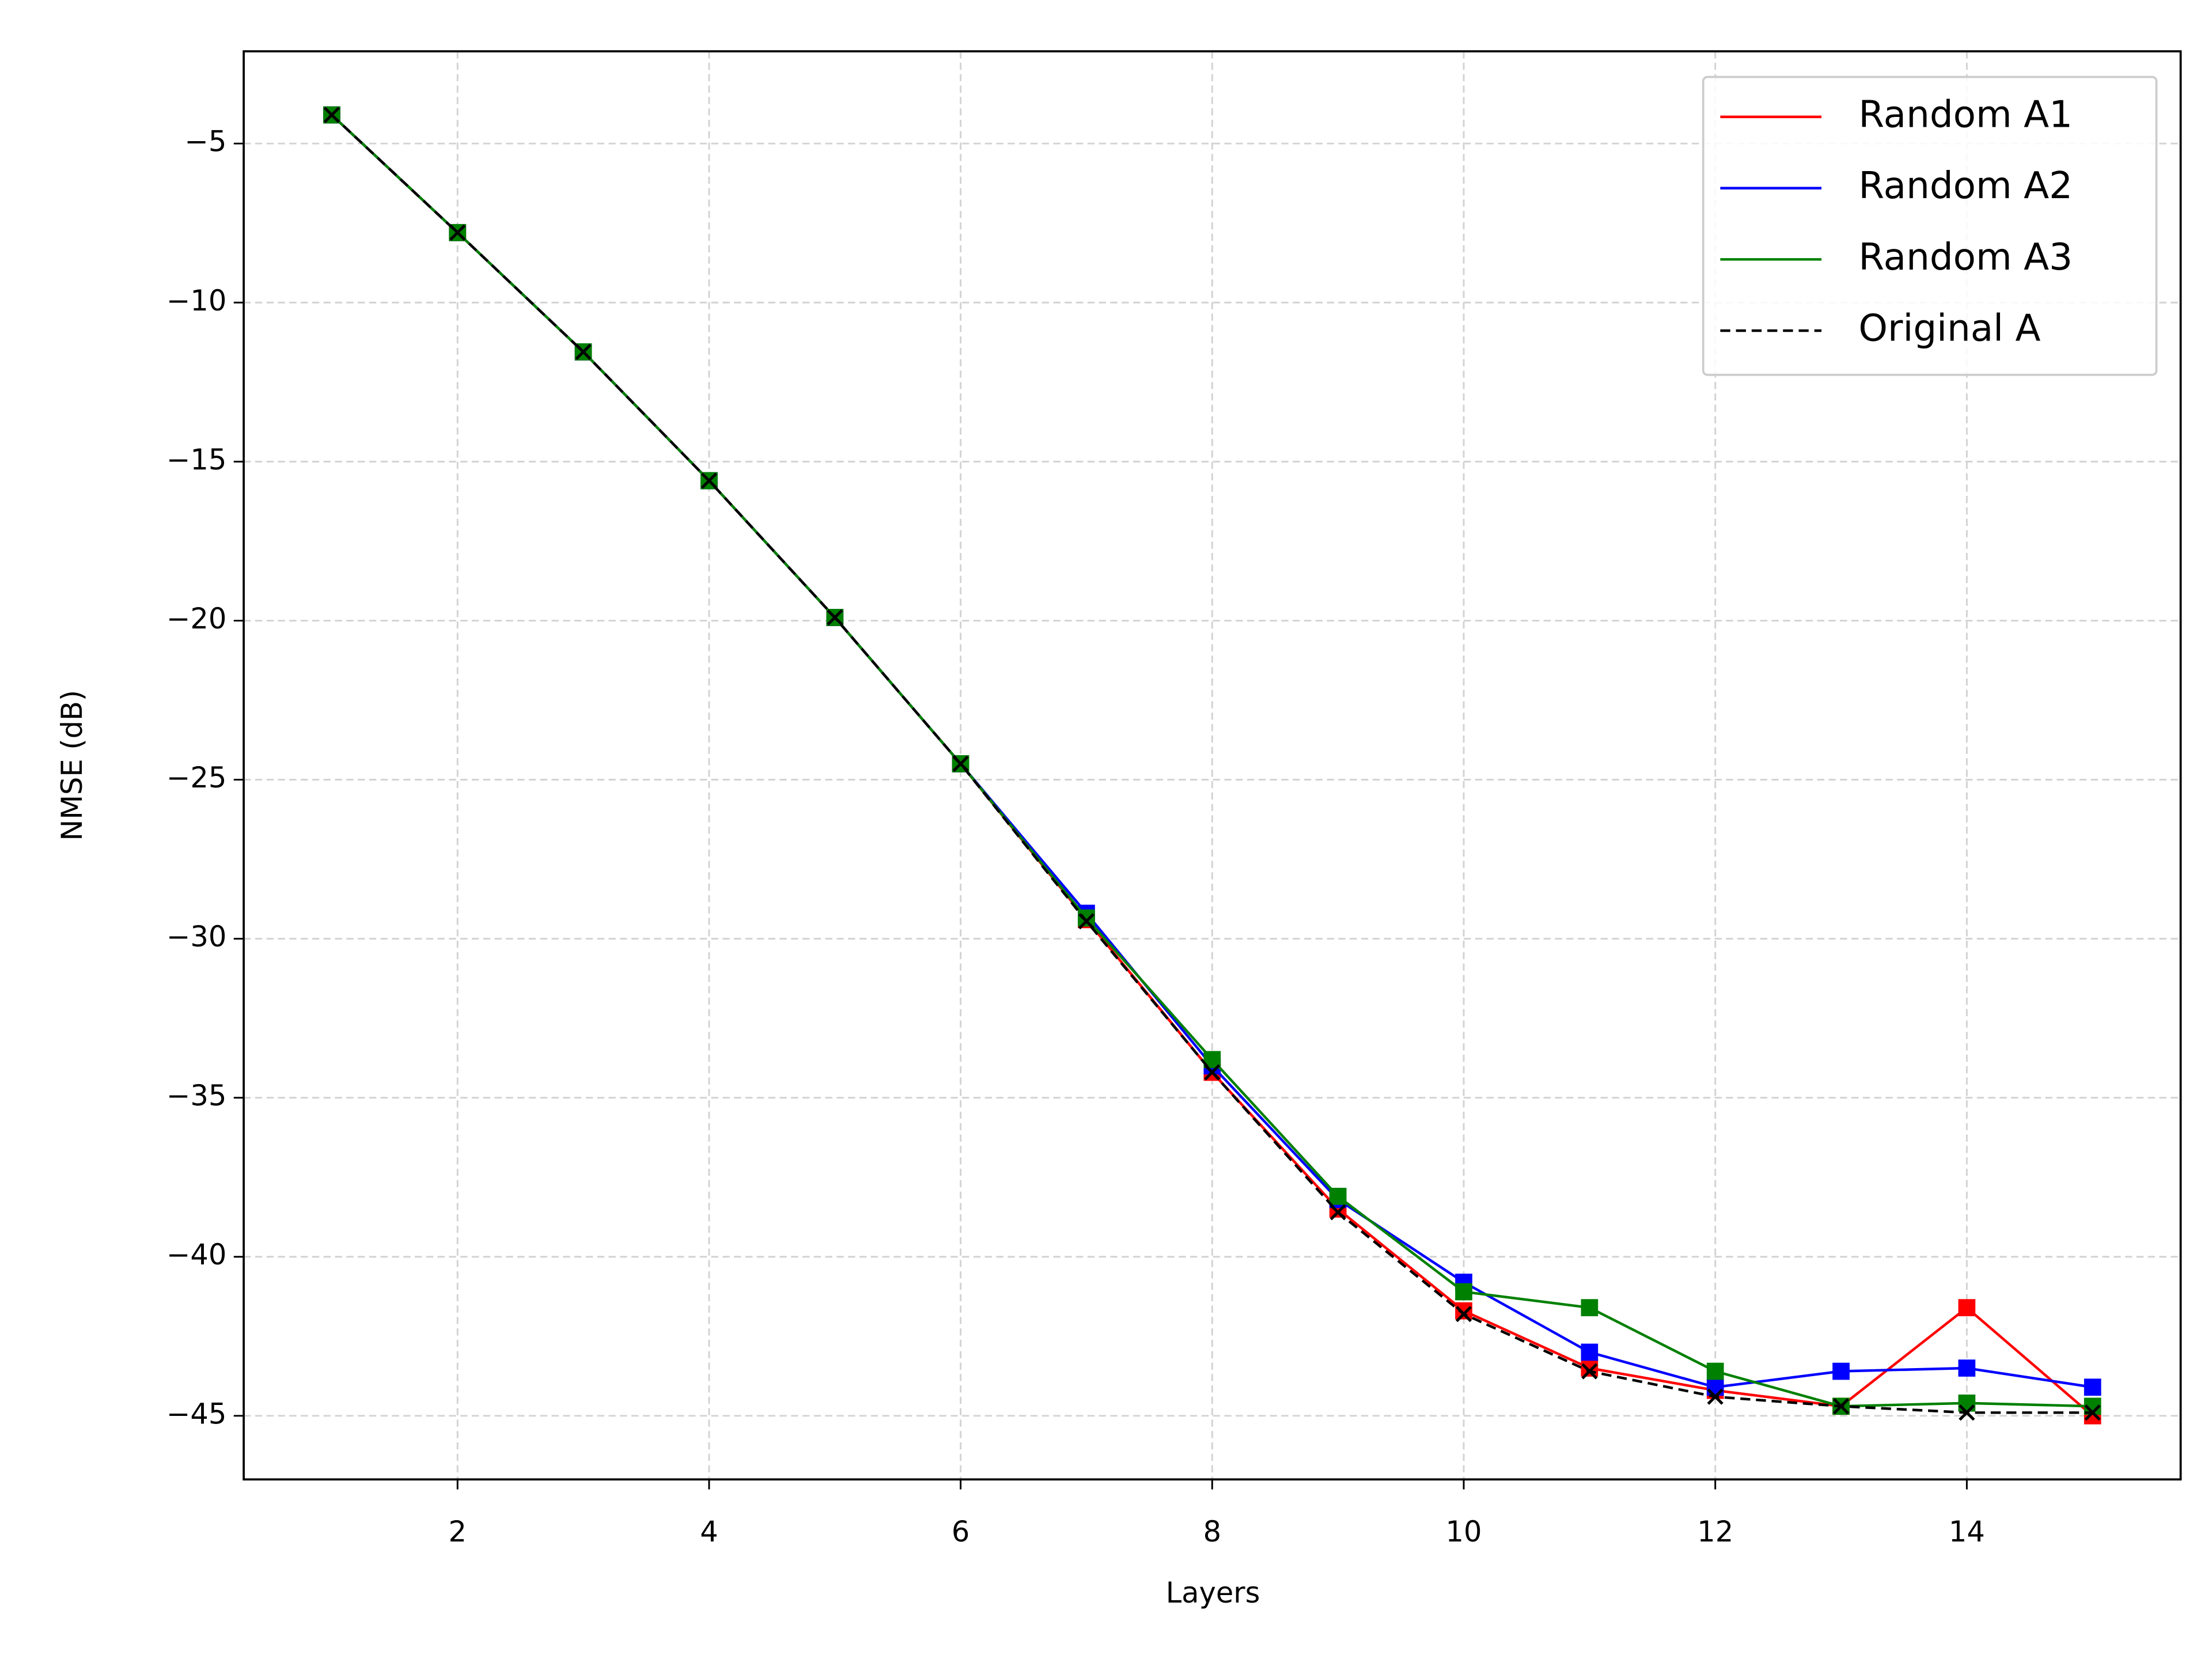  What do you see at coordinates (196, 1413) in the screenshot?
I see `y-tick-label: −45` at bounding box center [196, 1413].